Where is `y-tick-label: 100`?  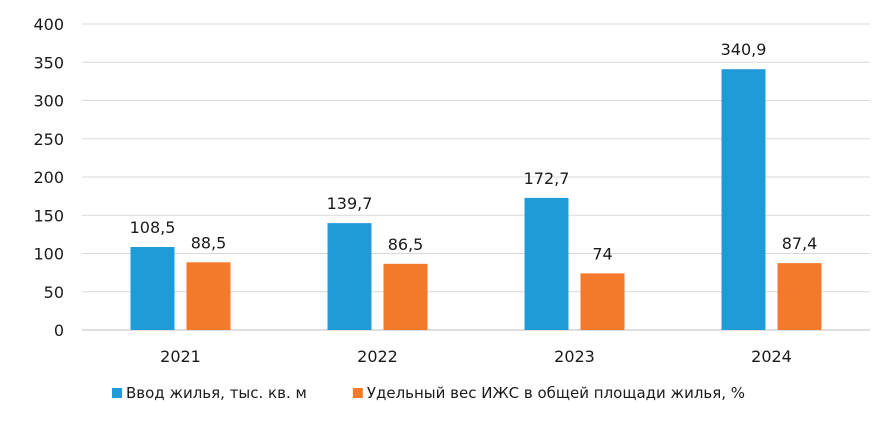 y-tick-label: 100 is located at coordinates (48, 254).